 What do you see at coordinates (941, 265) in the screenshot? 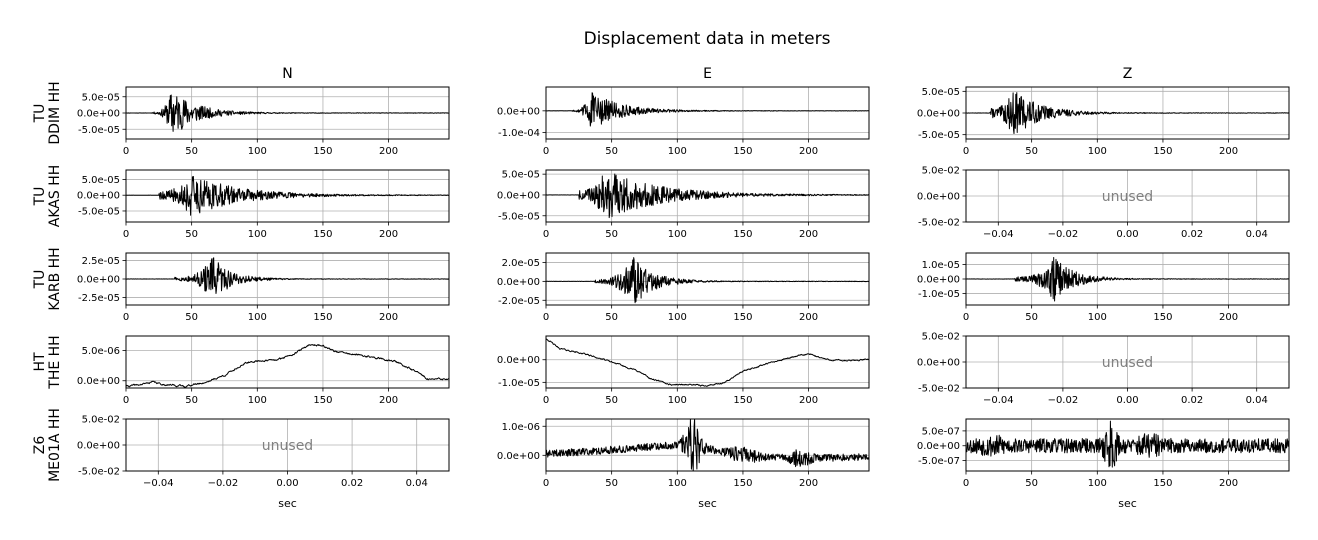
I see `y-tick-label: 1.0e-05` at bounding box center [941, 265].